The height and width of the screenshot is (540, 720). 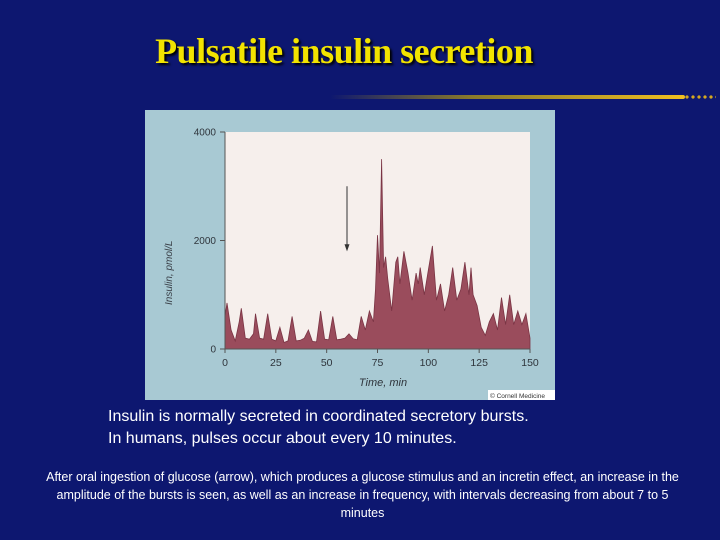 I want to click on y-tick-label: 4000, so click(x=205, y=133).